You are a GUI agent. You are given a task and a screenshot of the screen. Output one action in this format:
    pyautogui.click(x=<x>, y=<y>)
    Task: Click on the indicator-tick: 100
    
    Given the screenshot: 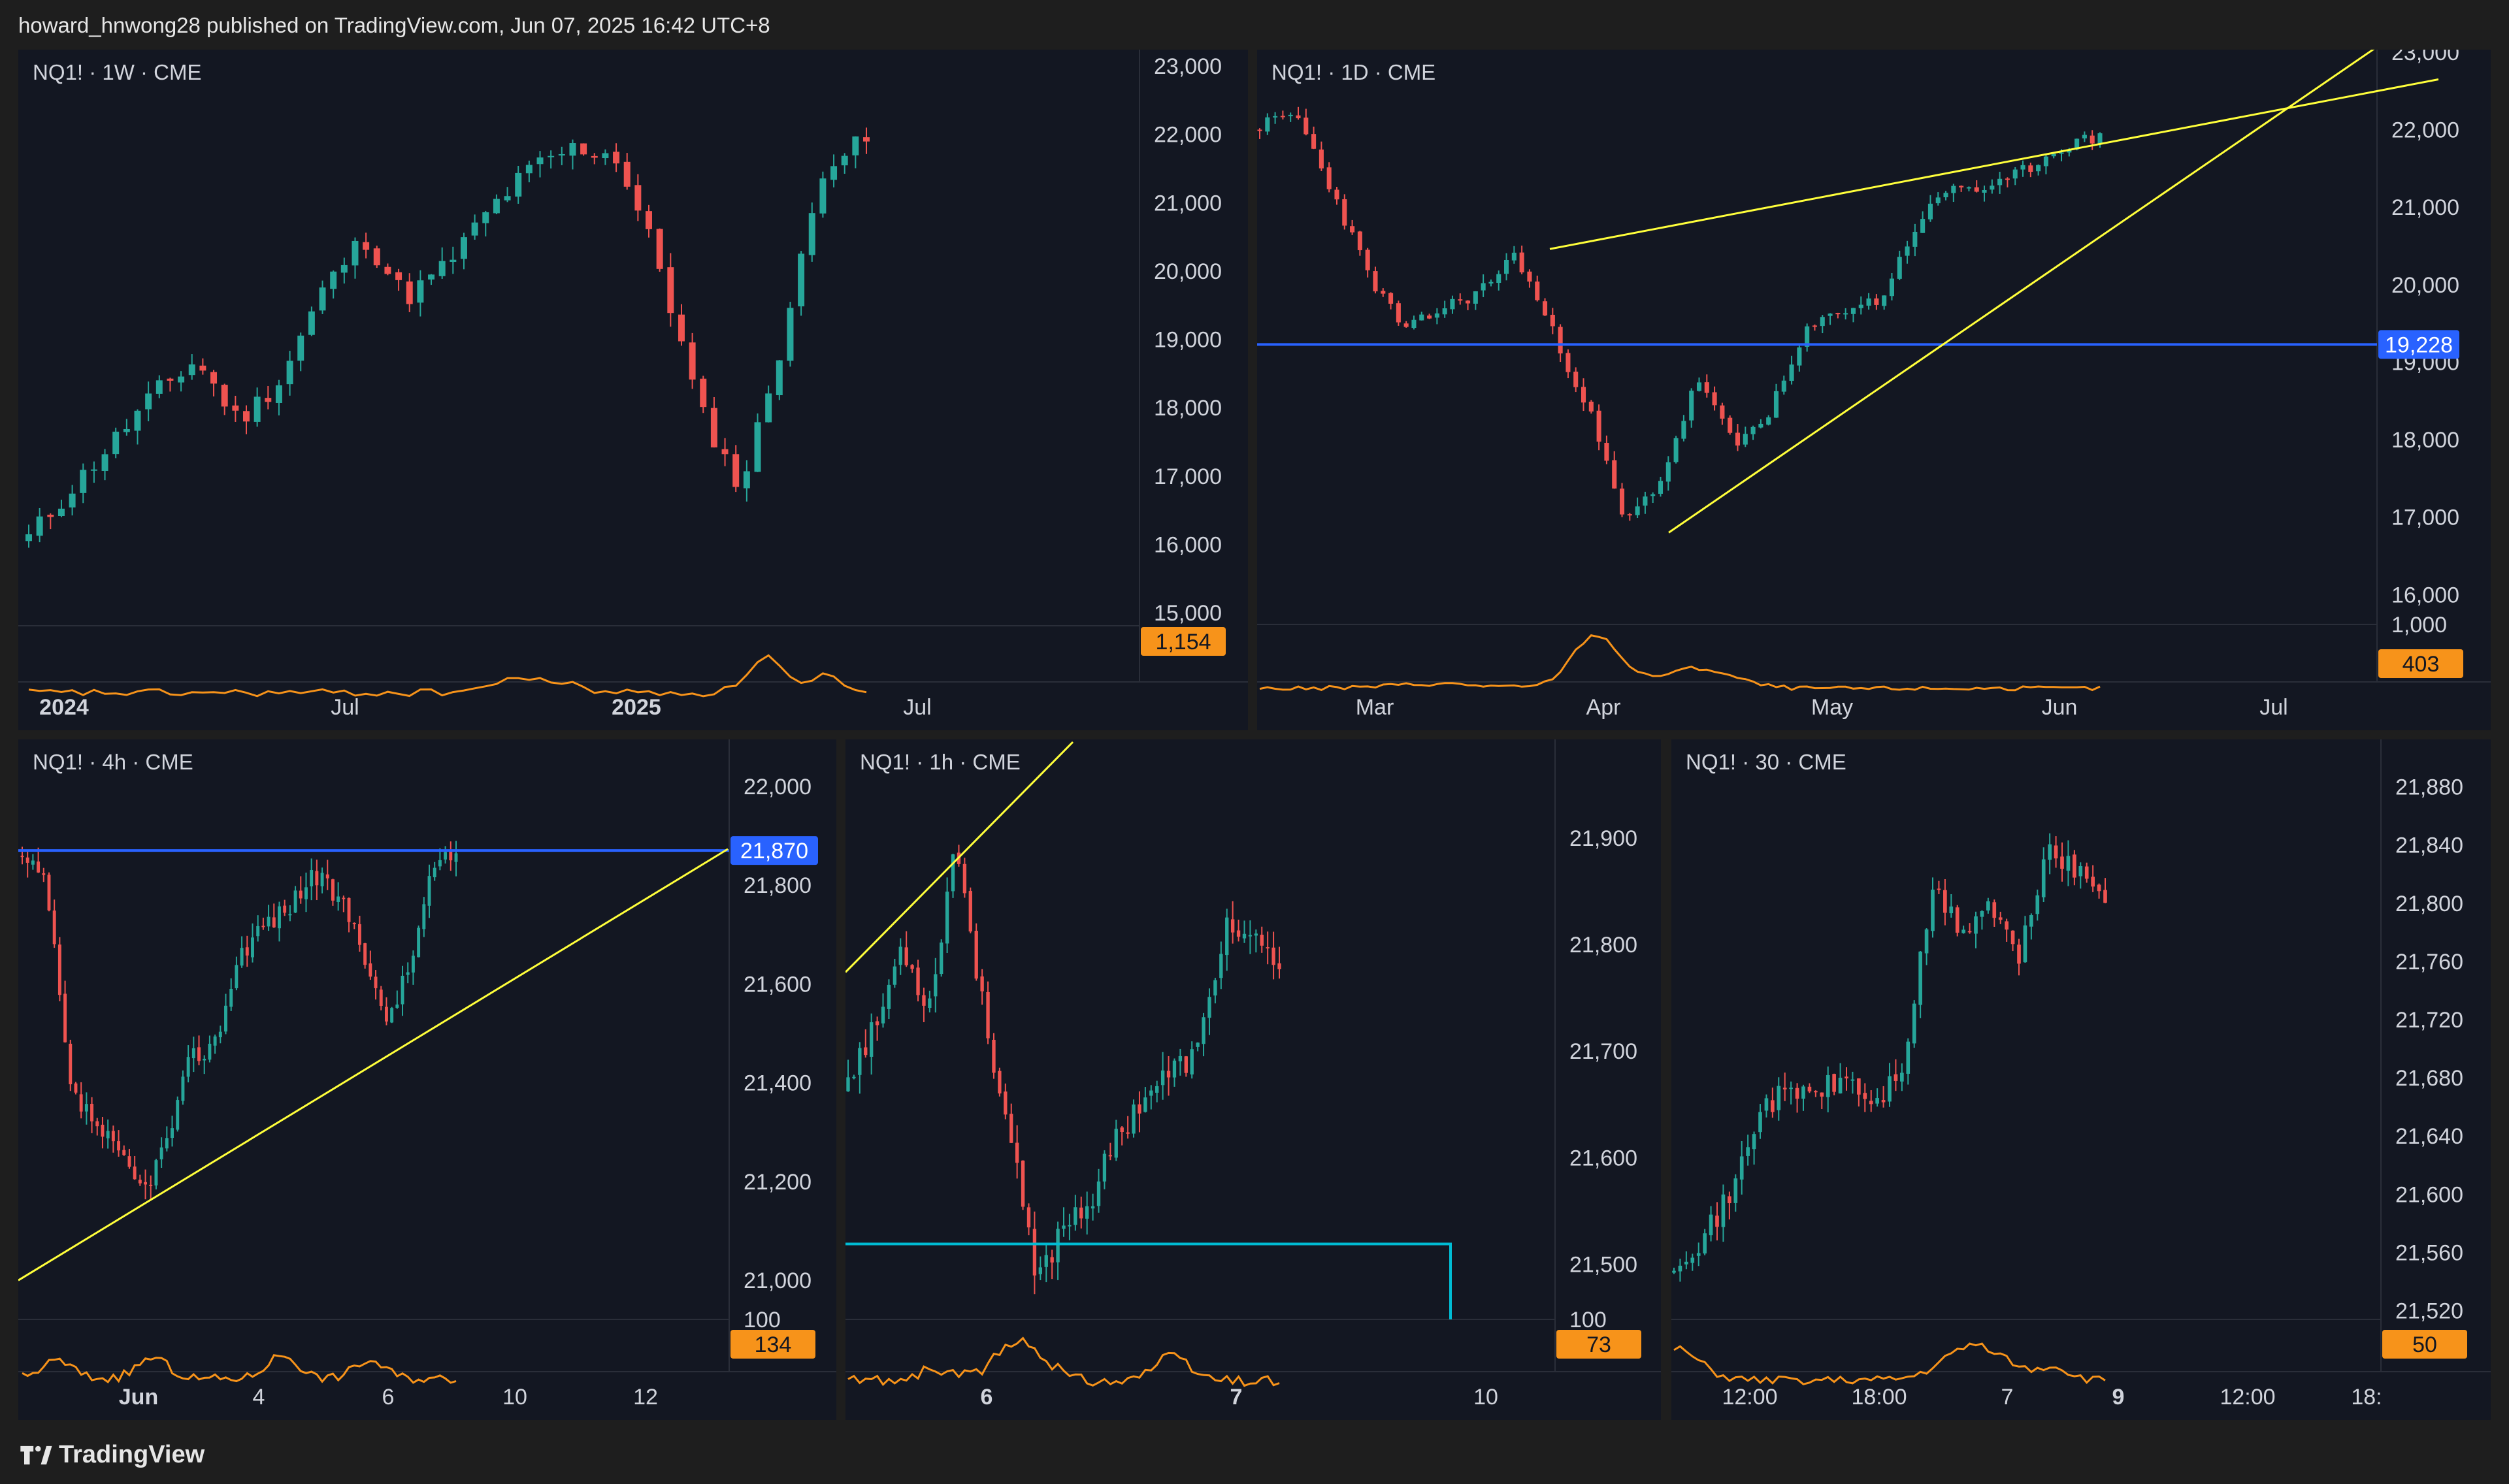 What is the action you would take?
    pyautogui.click(x=1588, y=1320)
    